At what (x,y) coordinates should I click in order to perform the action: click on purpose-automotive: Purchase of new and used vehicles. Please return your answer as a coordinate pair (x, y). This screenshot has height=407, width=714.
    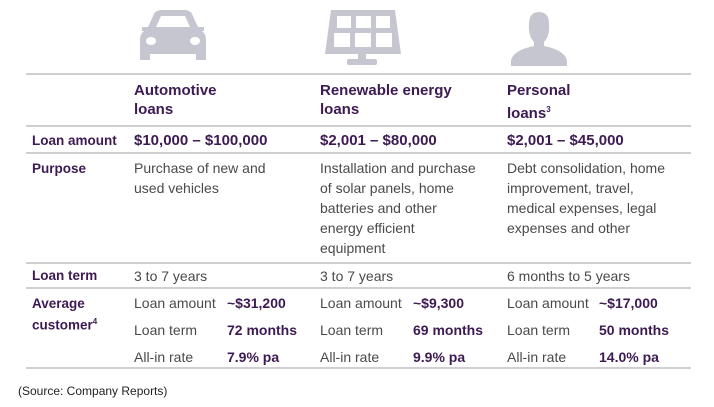
    Looking at the image, I should click on (200, 178).